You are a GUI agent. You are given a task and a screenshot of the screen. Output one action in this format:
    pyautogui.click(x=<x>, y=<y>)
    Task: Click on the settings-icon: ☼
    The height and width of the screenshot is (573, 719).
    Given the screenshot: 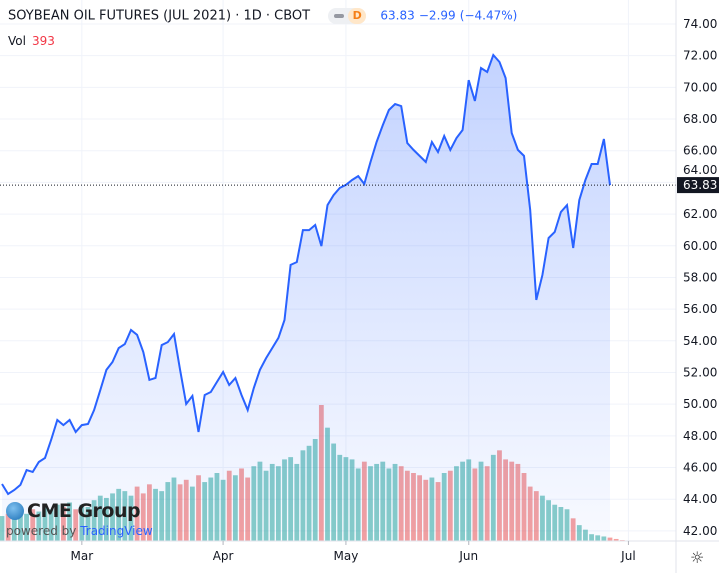 What is the action you would take?
    pyautogui.click(x=697, y=557)
    